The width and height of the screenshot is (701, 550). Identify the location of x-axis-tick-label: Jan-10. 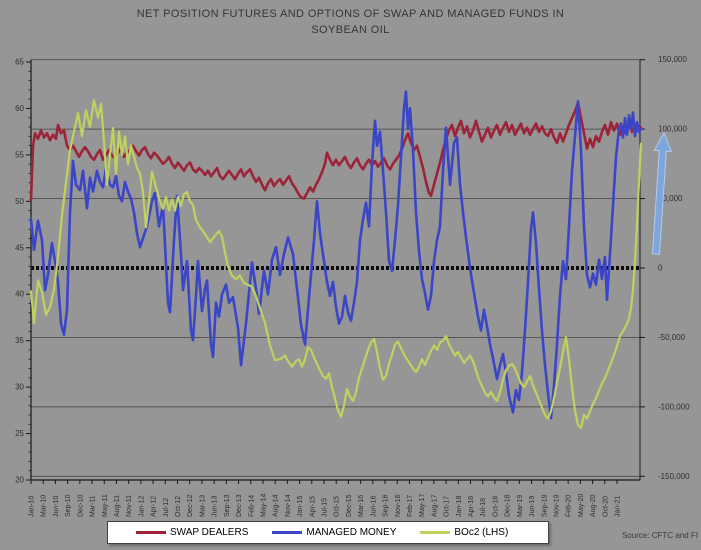
(32, 506).